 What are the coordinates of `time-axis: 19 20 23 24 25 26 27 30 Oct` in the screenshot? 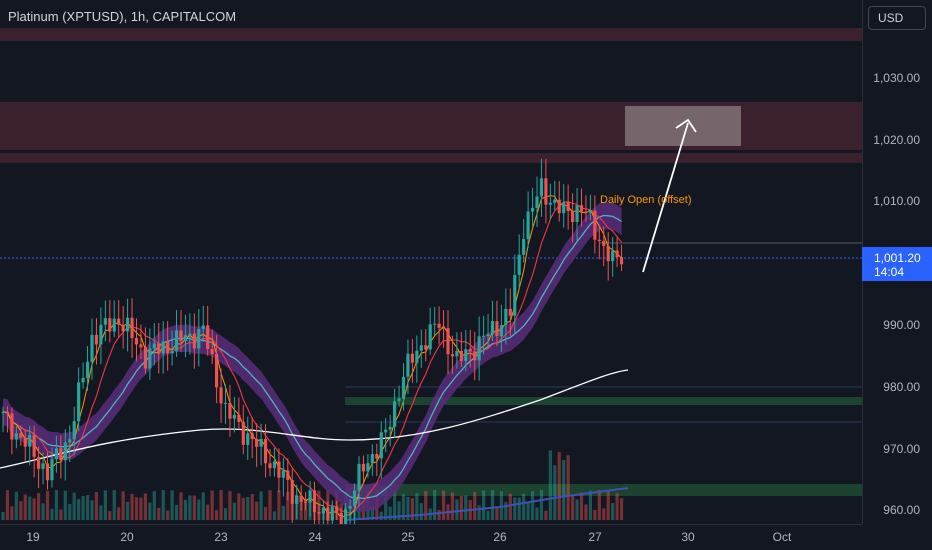 It's located at (431, 537).